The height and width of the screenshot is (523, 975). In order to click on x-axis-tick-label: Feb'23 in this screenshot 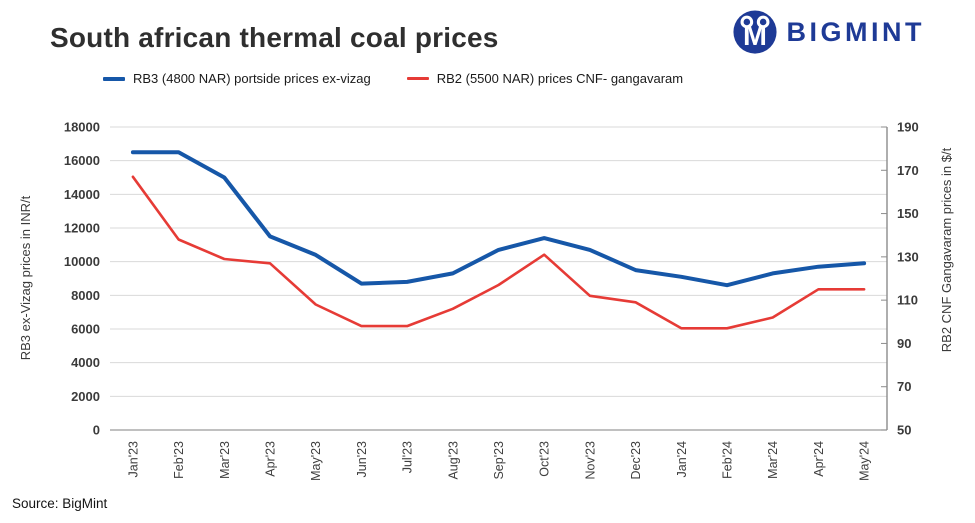, I will do `click(179, 460)`.